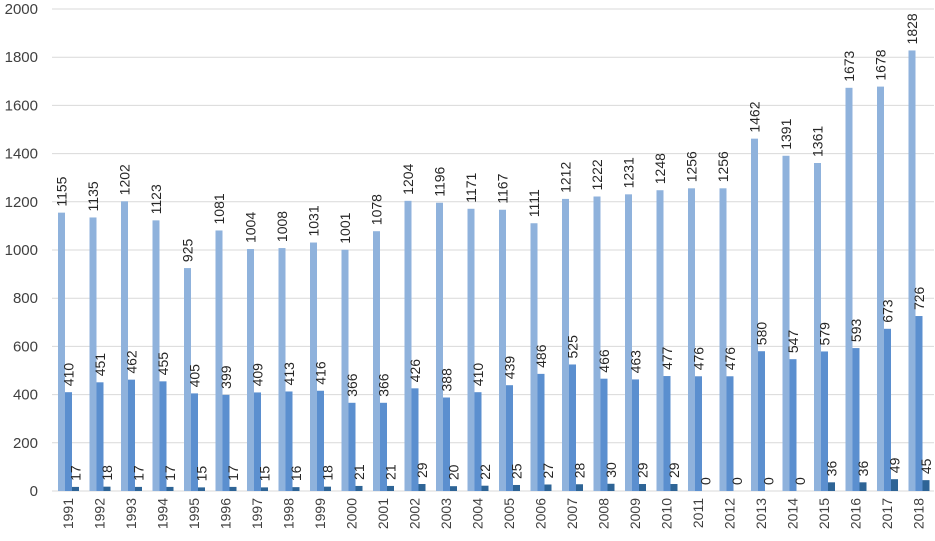 Image resolution: width=935 pixels, height=541 pixels. Describe the element at coordinates (912, 28) in the screenshot. I see `data-label: 1828` at that location.